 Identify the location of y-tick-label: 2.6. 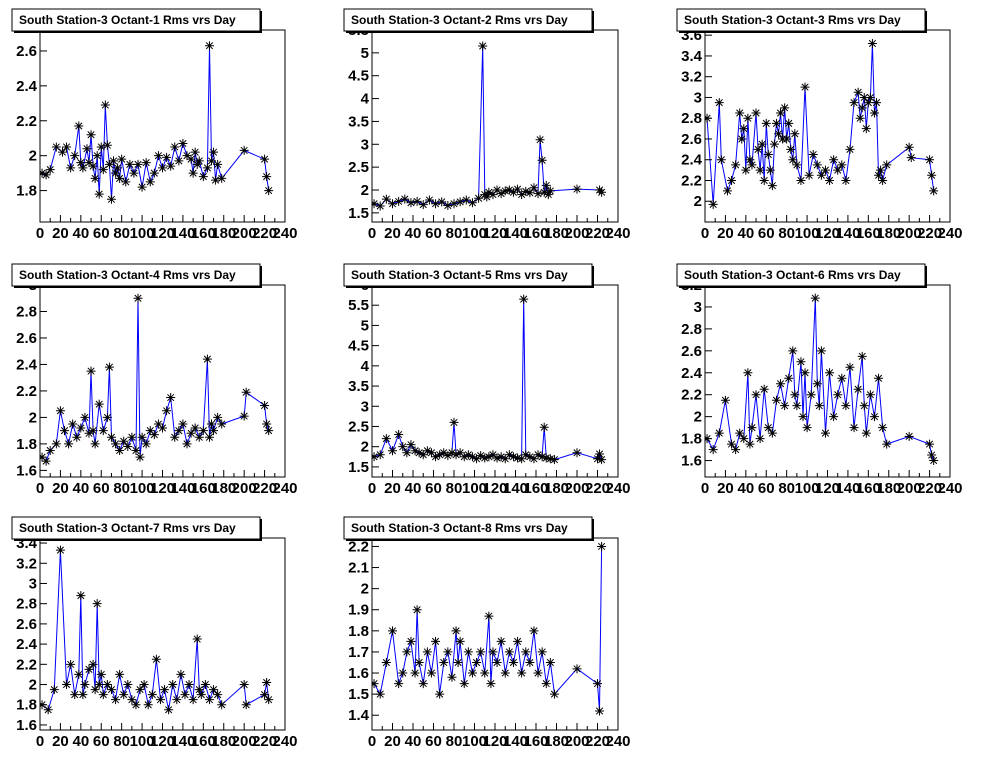
(691, 351).